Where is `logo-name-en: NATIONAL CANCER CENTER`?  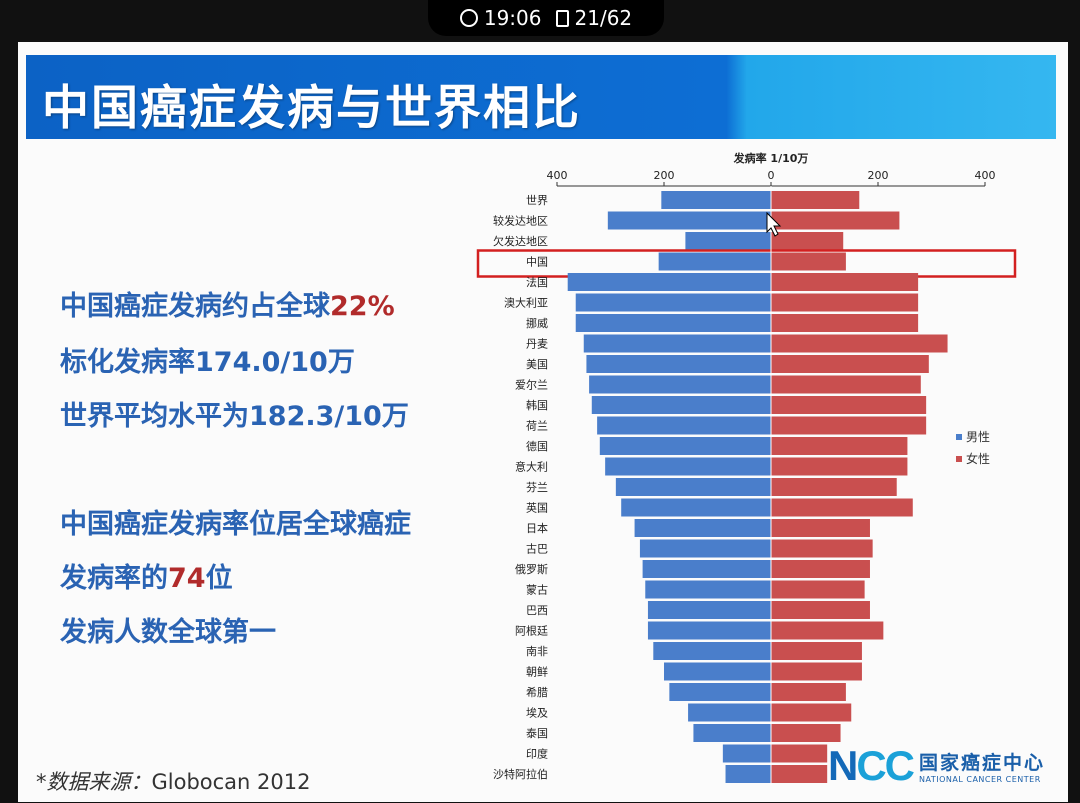 logo-name-en: NATIONAL CANCER CENTER is located at coordinates (980, 779).